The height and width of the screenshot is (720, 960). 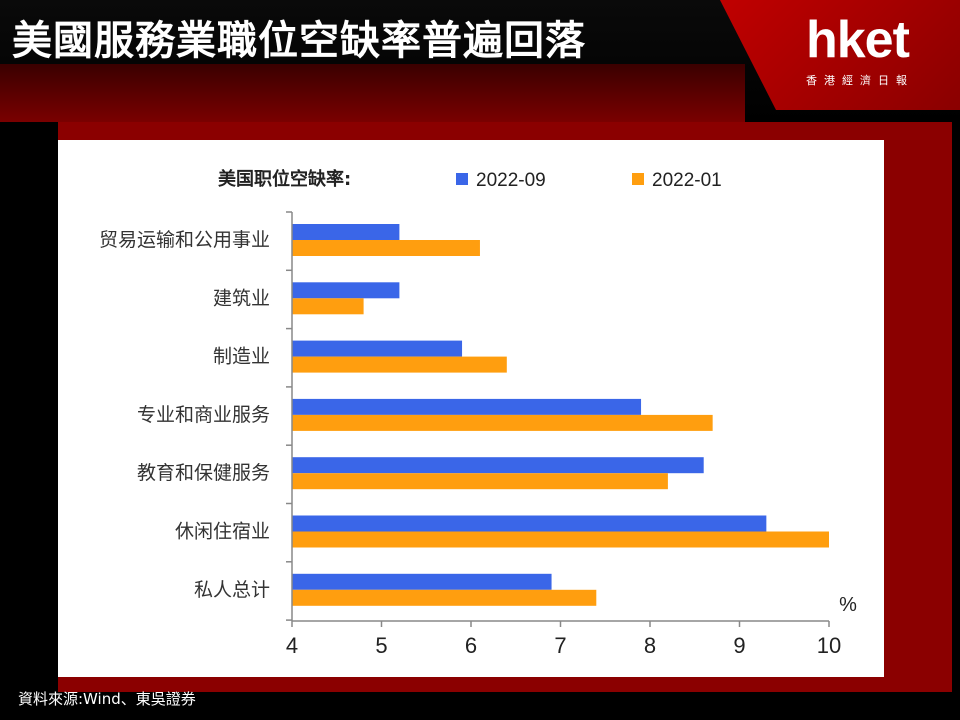 What do you see at coordinates (650, 645) in the screenshot?
I see `x-tick-label-5: 8` at bounding box center [650, 645].